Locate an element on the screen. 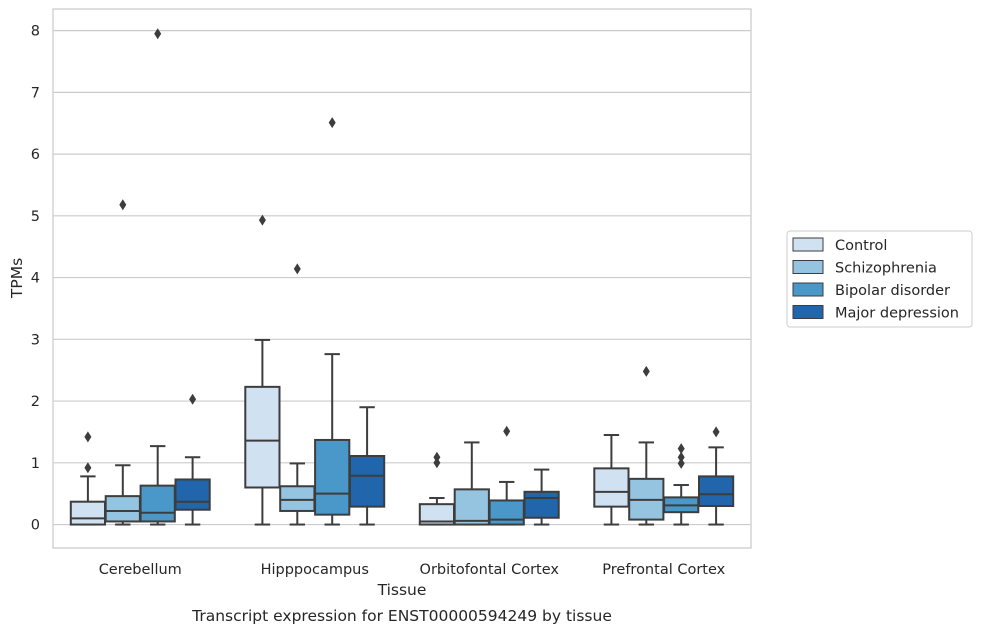 Image resolution: width=983 pixels, height=634 pixels. y-tick-label: 6 is located at coordinates (35, 155).